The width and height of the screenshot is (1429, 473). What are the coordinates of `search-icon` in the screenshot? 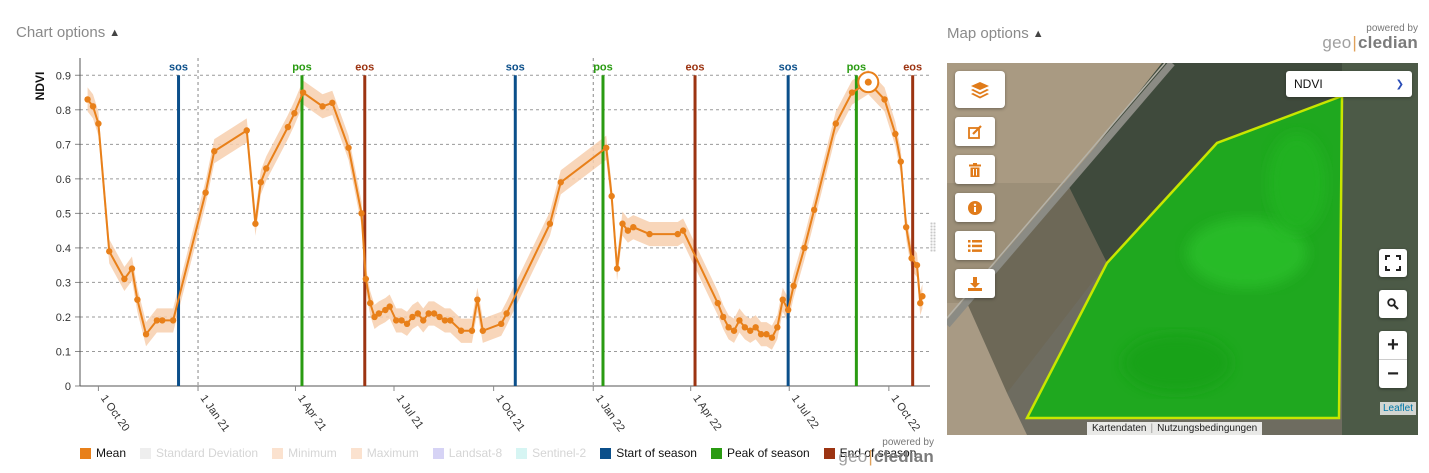 It's located at (1393, 304).